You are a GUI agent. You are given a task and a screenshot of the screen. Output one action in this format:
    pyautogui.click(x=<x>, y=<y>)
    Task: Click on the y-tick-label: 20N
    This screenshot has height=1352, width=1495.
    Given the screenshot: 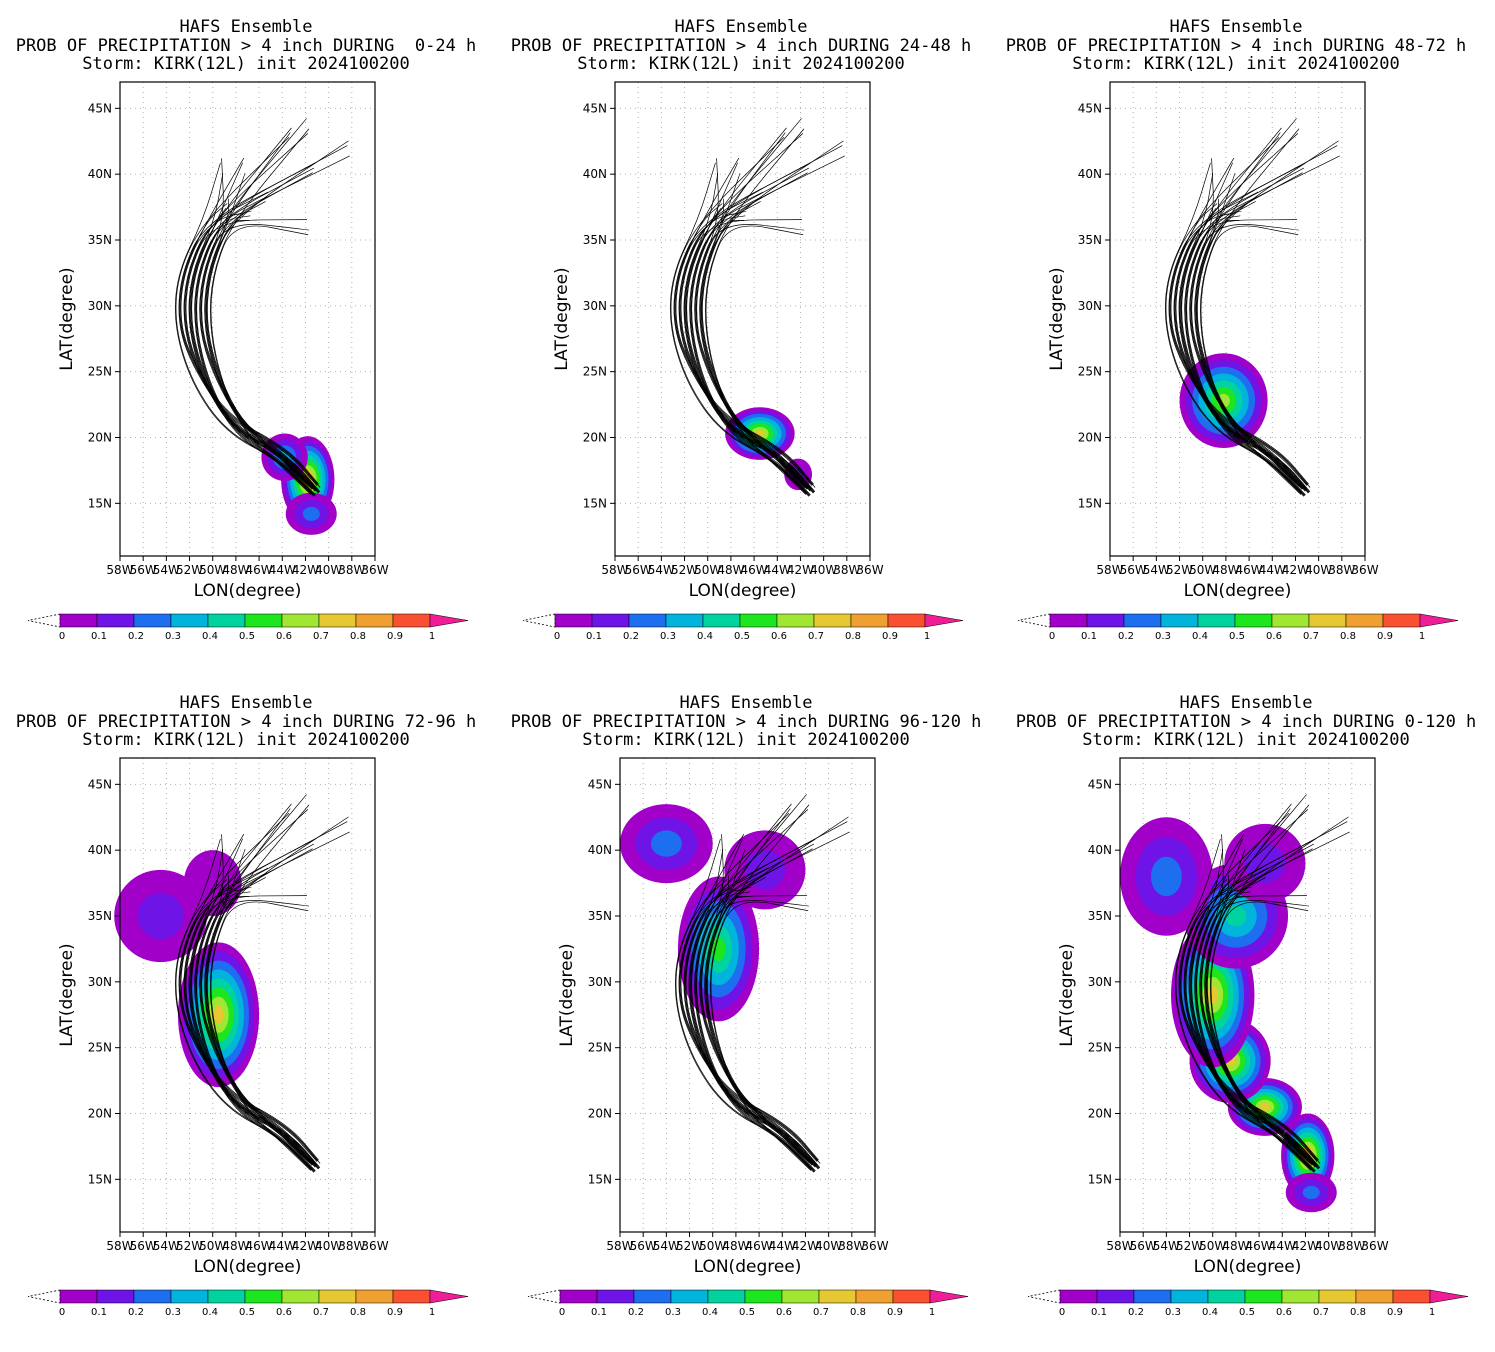 What is the action you would take?
    pyautogui.click(x=100, y=438)
    